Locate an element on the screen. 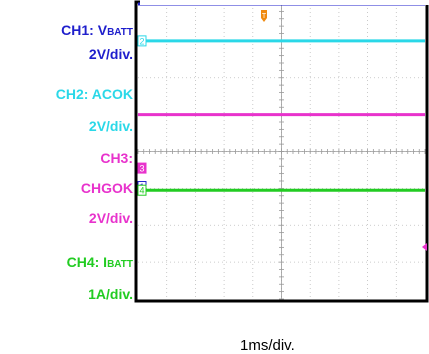 This screenshot has height=354, width=429. ch1-name: CH1: V is located at coordinates (84, 30).